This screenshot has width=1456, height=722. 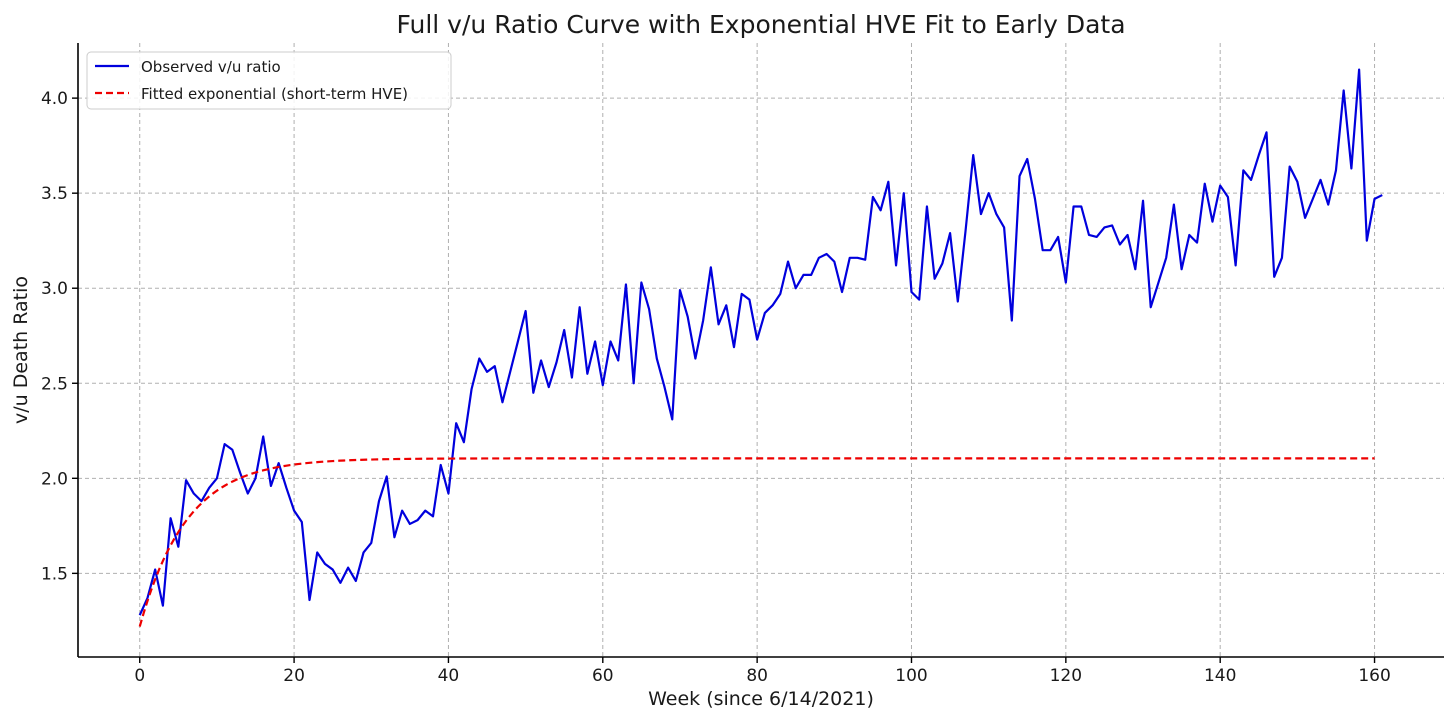 What do you see at coordinates (54, 384) in the screenshot?
I see `y-tick-label: 2.5` at bounding box center [54, 384].